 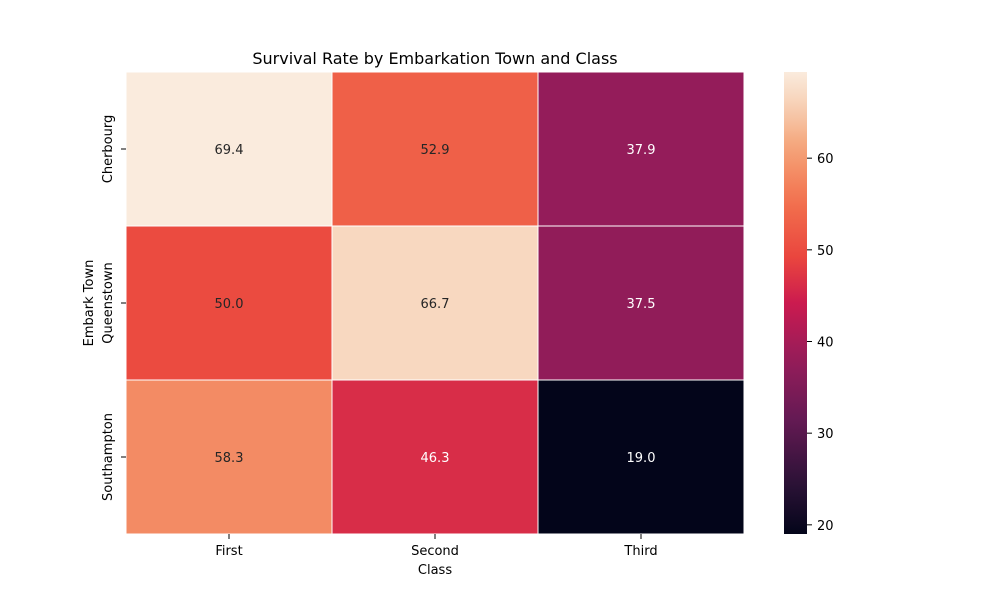 I want to click on heatmap-cell-label: 66.7, so click(x=435, y=304).